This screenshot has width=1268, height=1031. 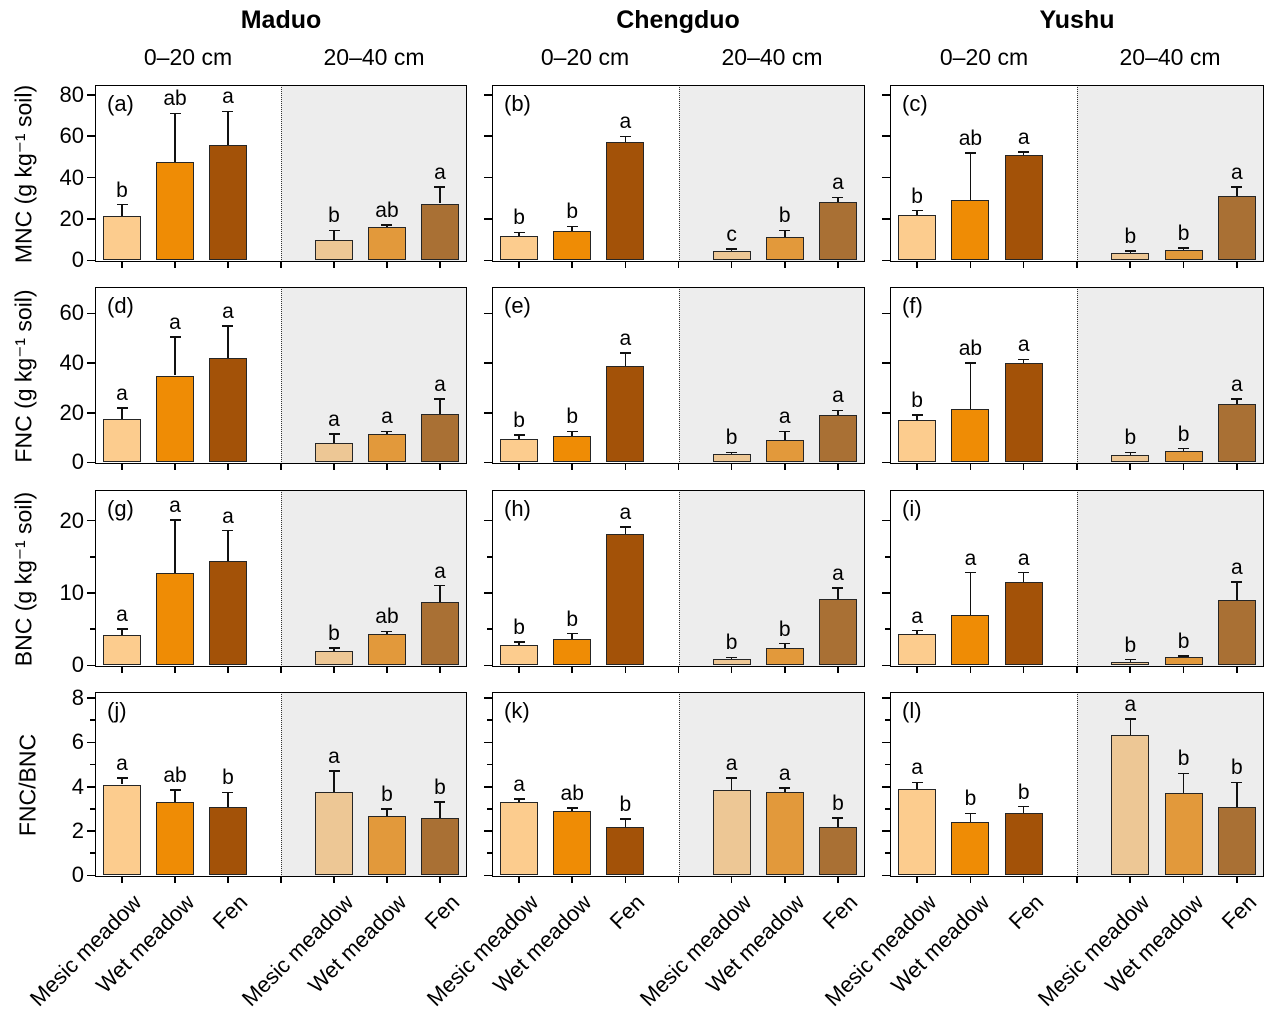 I want to click on y-tick-label: 60, so click(x=71, y=136).